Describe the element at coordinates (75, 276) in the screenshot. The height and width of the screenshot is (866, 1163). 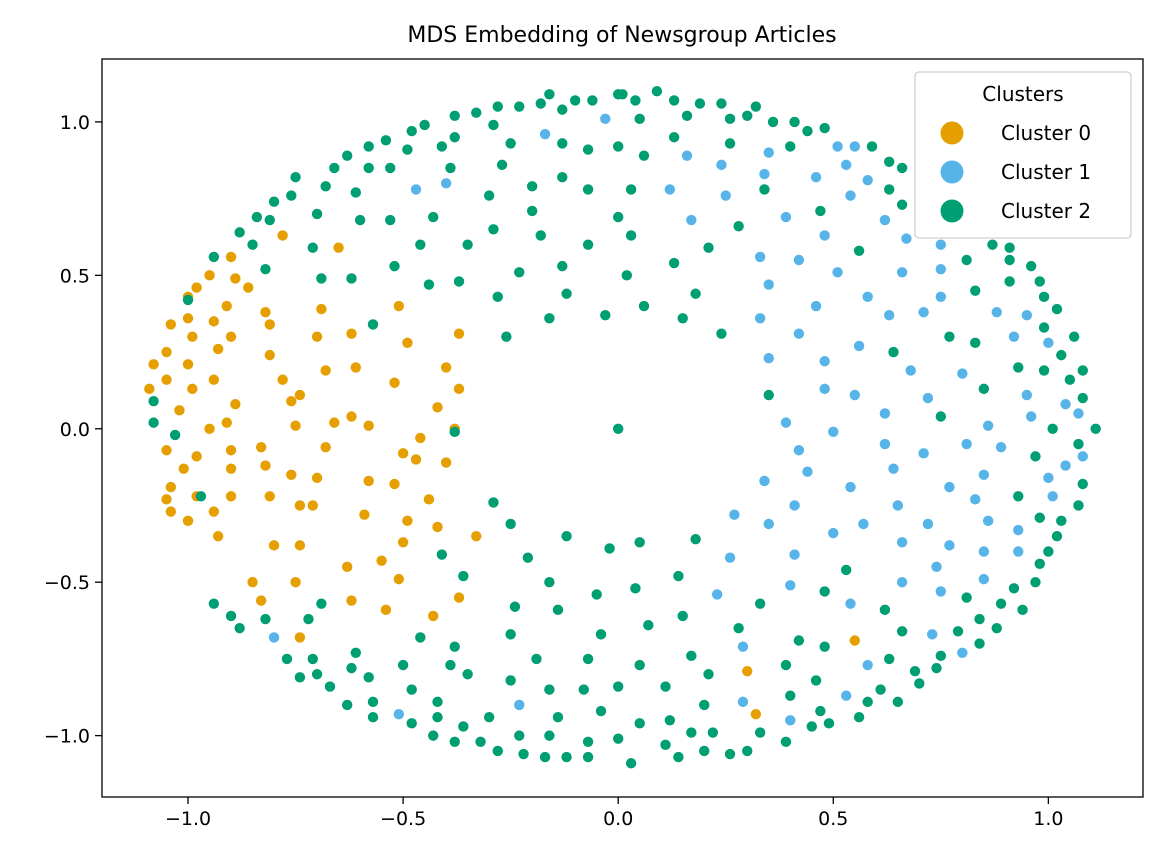
I see `y-tick-label: 0.5` at that location.